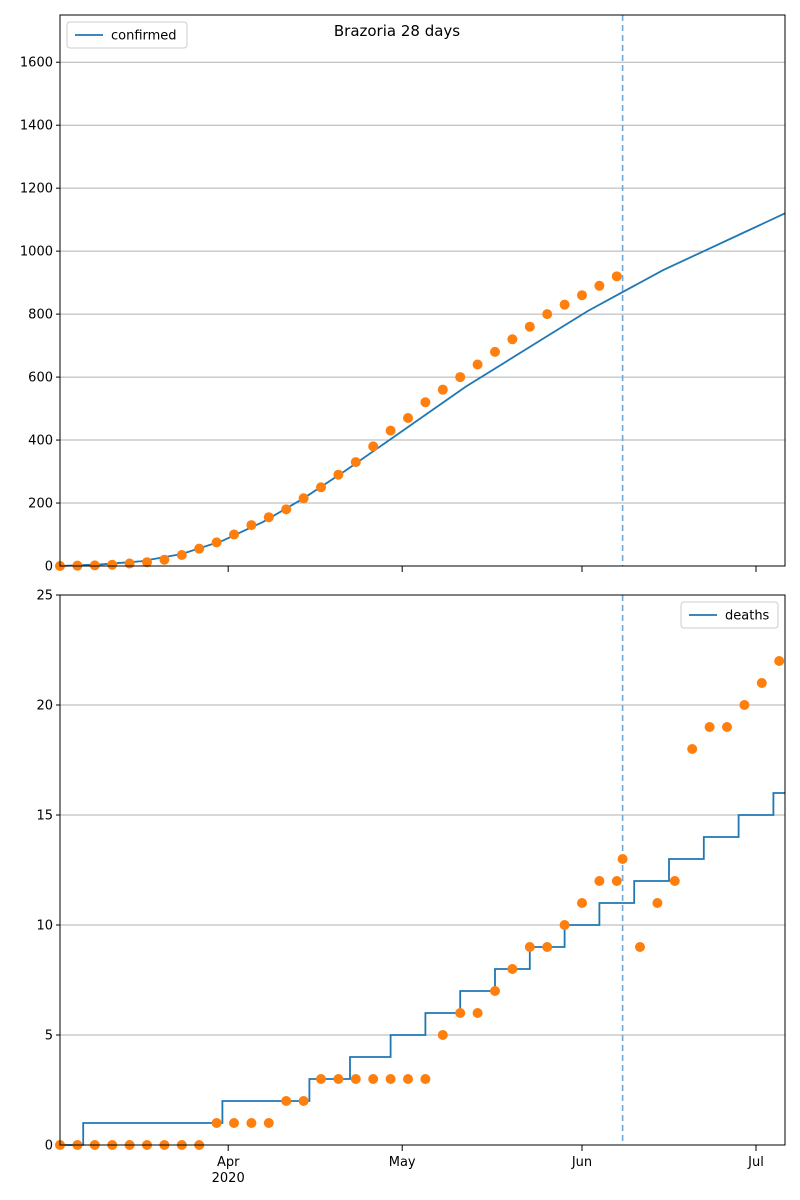 This screenshot has width=800, height=1200. I want to click on y-tick-label: 800, so click(40, 315).